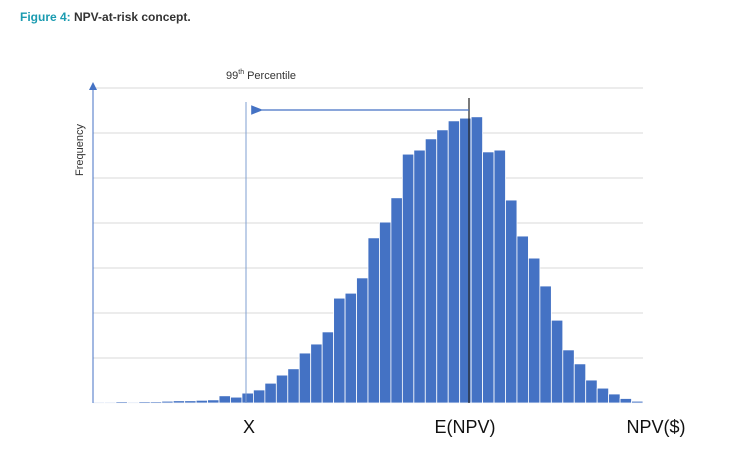 This screenshot has width=750, height=450. Describe the element at coordinates (271, 76) in the screenshot. I see `annotation-text: Percentile` at that location.